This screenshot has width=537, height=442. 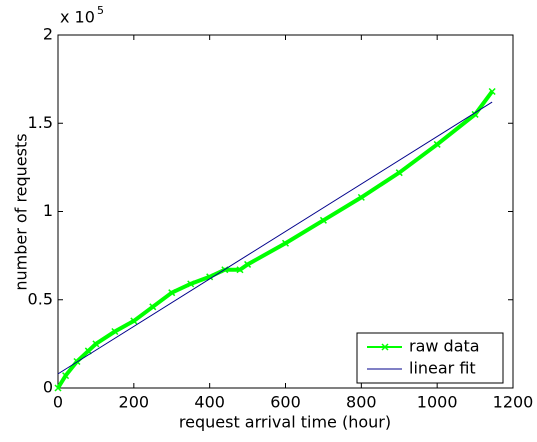 What do you see at coordinates (40, 298) in the screenshot?
I see `y-tick-label: 0.5` at bounding box center [40, 298].